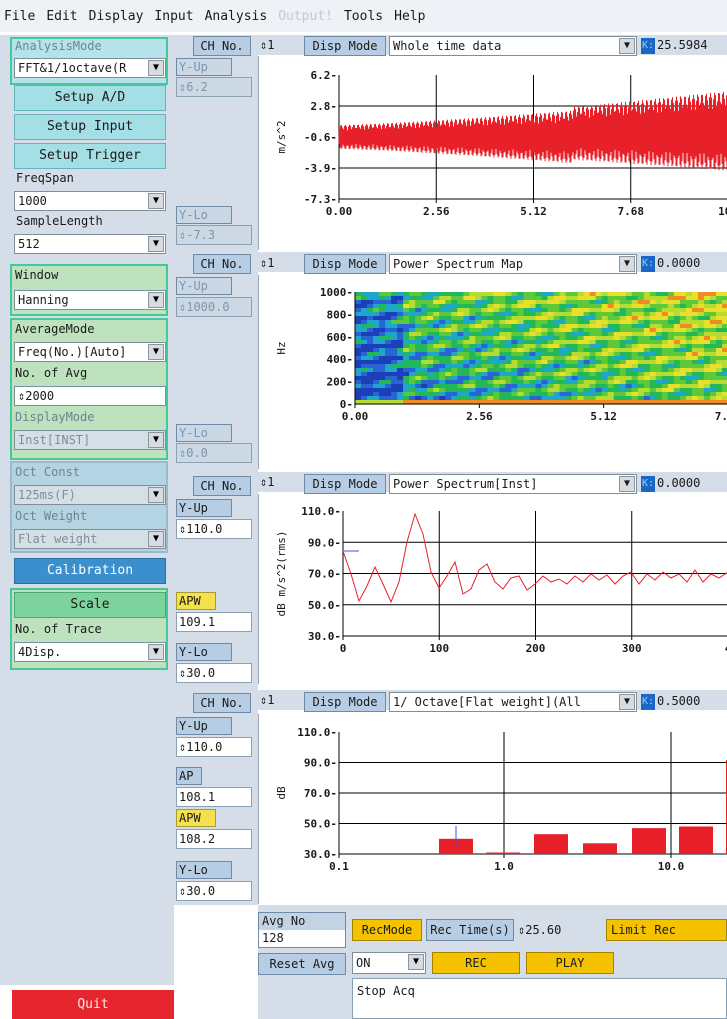 Image resolution: width=727 pixels, height=1019 pixels. I want to click on panel-1-y-lo-input: ⇕-7.3, so click(214, 235).